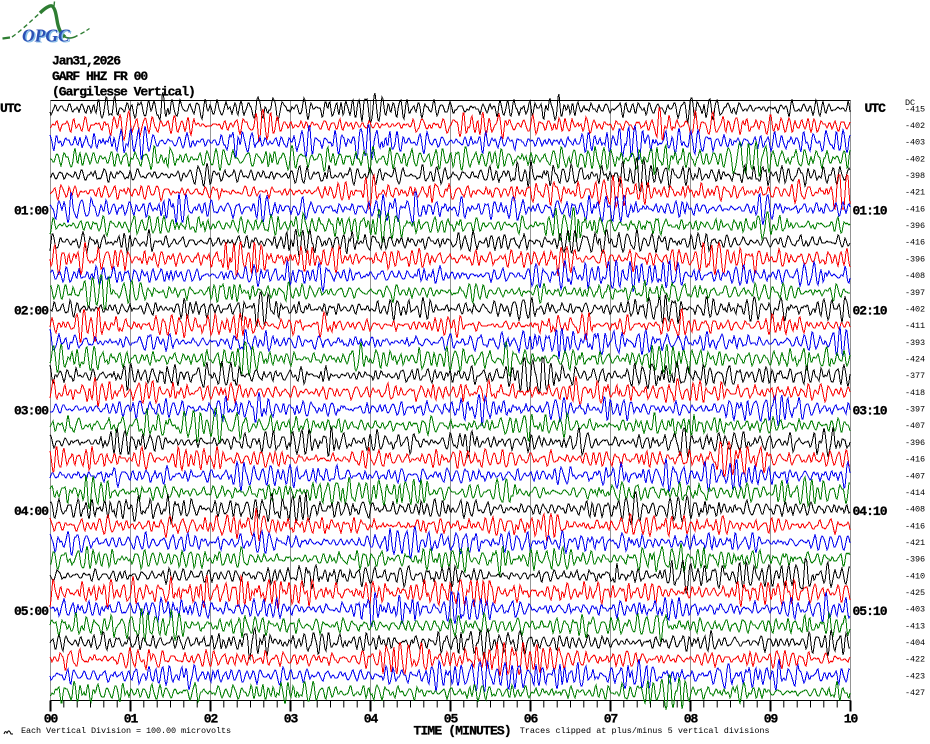 The image size is (930, 744). Describe the element at coordinates (915, 493) in the screenshot. I see `svg-text: -414` at that location.